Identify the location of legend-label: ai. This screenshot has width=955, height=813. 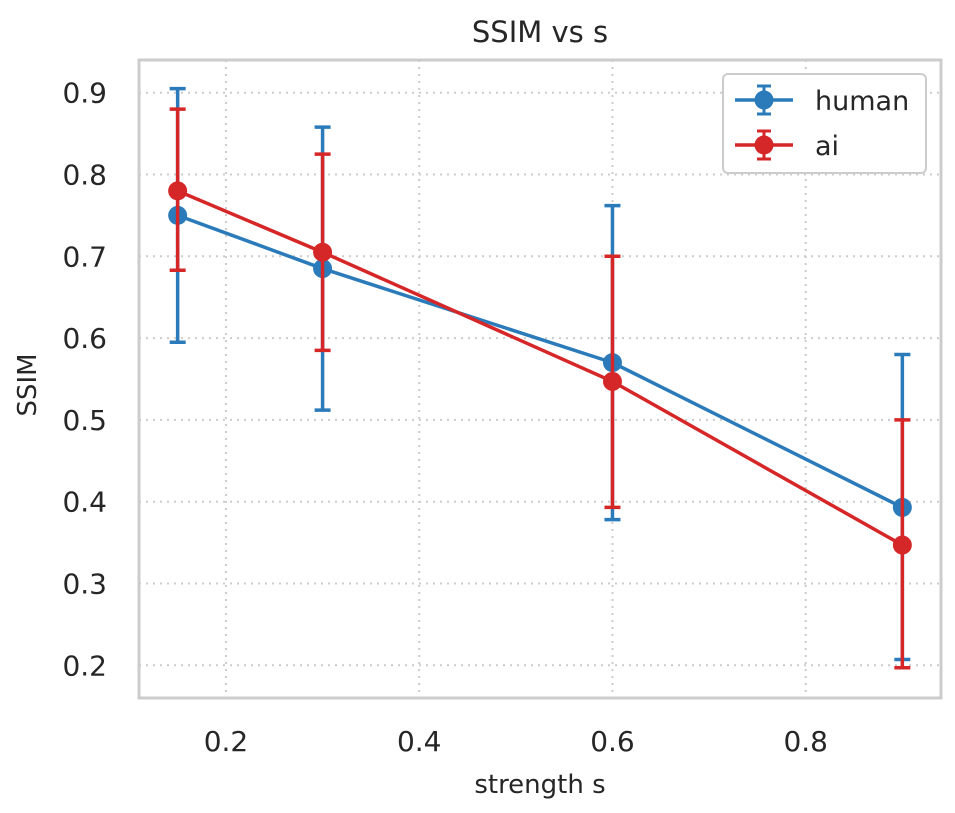
(827, 146).